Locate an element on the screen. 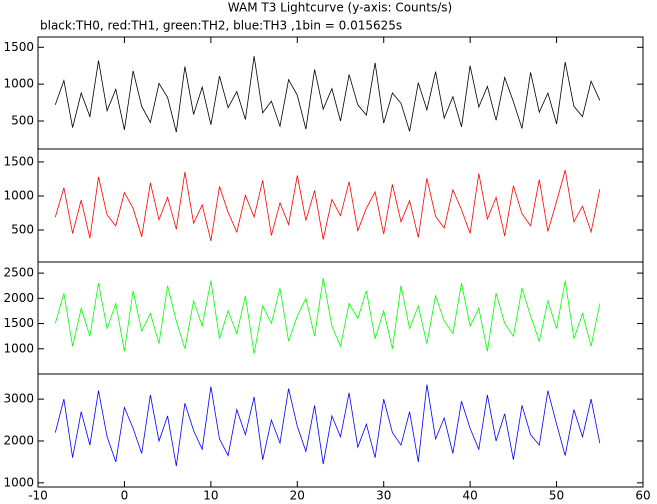 The width and height of the screenshot is (657, 504). x-tick-label: 30 is located at coordinates (383, 496).